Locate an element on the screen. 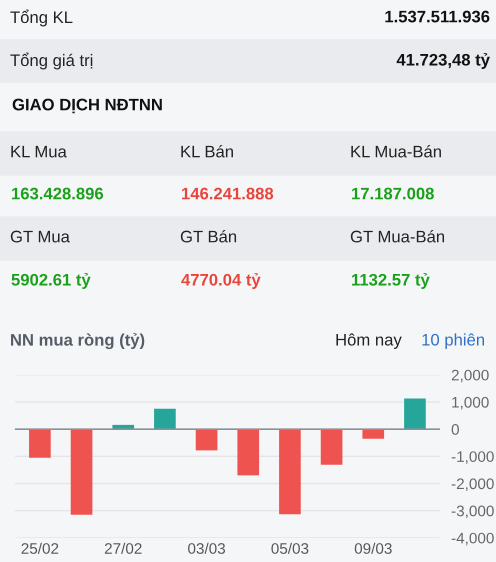  y-tick-label: 0 is located at coordinates (455, 429).